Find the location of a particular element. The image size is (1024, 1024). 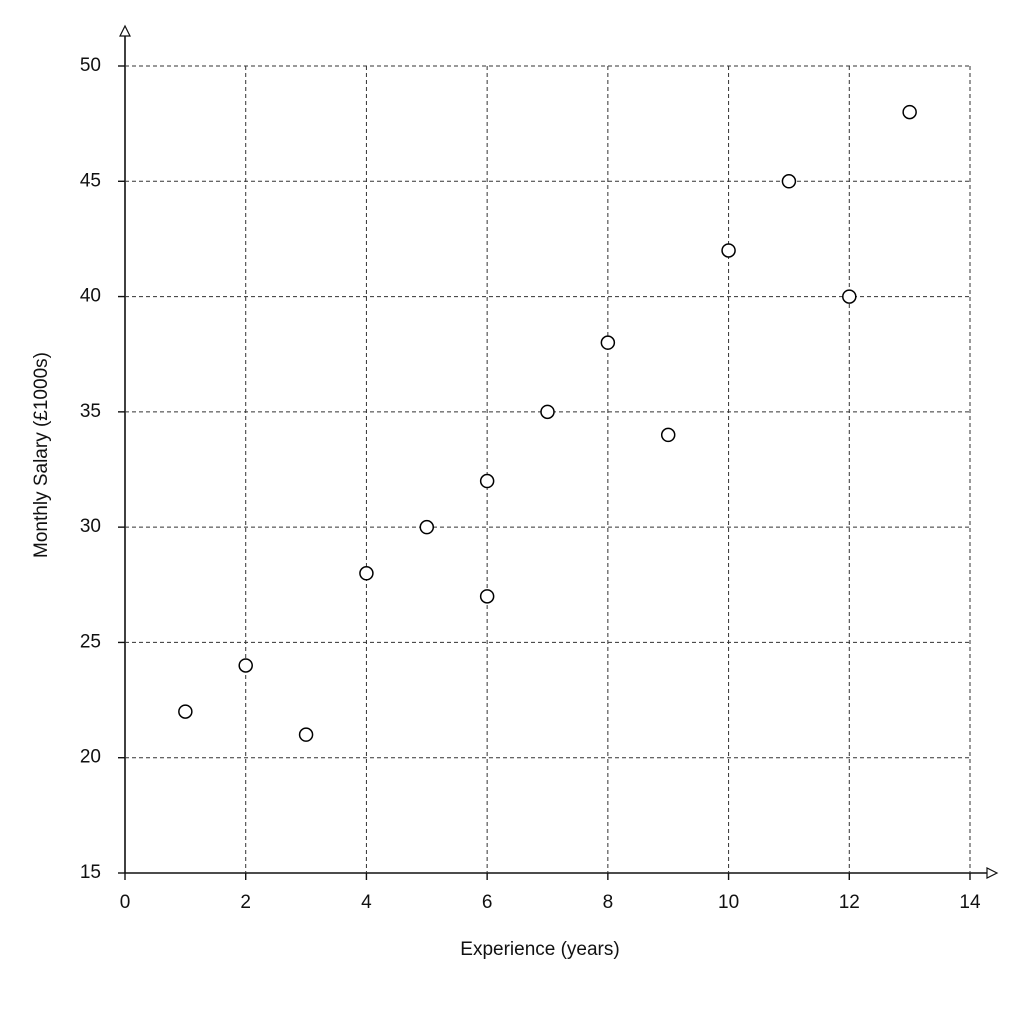

x-tick-label: 2 is located at coordinates (245, 902).